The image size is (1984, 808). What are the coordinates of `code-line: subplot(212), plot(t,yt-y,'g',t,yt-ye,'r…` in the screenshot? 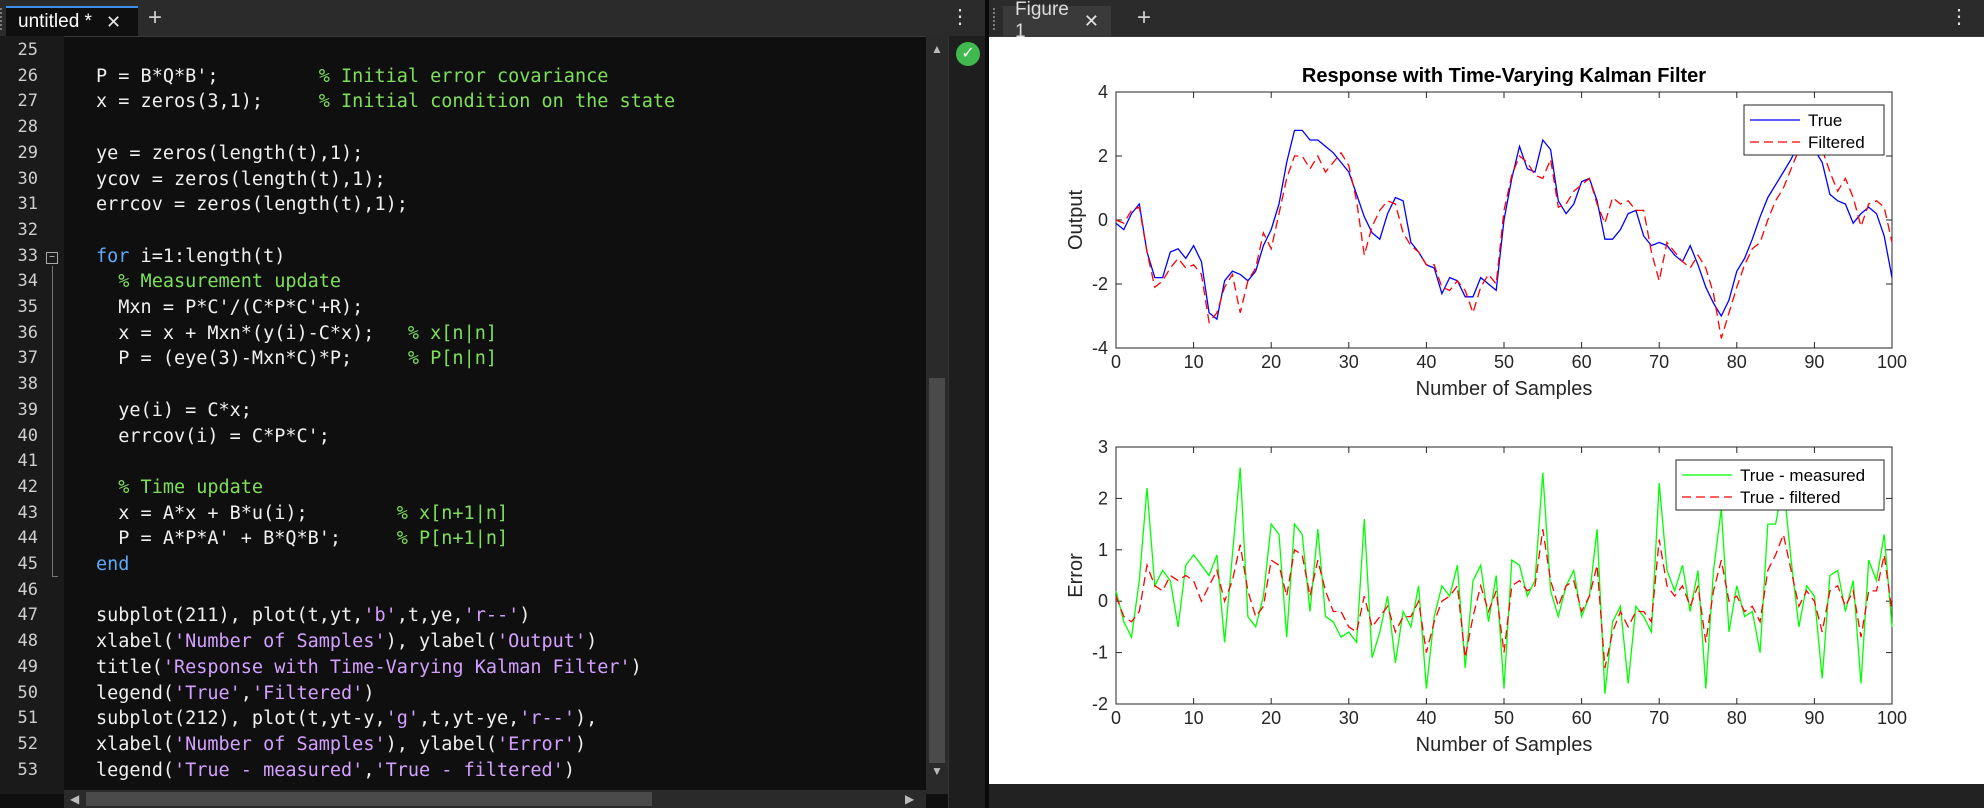 It's located at (346, 718).